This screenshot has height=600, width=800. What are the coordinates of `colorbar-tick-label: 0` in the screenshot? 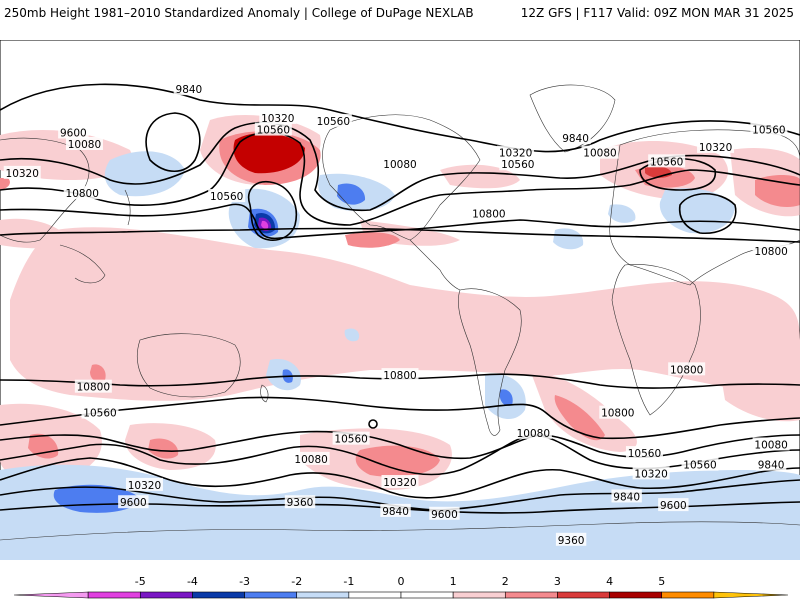 It's located at (401, 581).